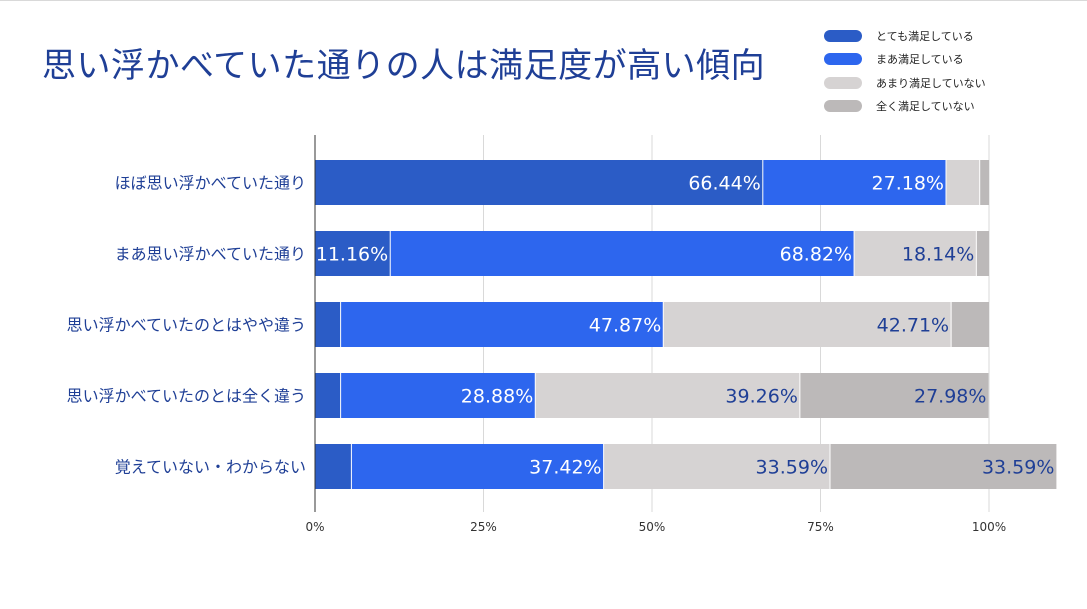 The image size is (1087, 609). Describe the element at coordinates (913, 326) in the screenshot. I see `data-label: 42.71%` at that location.